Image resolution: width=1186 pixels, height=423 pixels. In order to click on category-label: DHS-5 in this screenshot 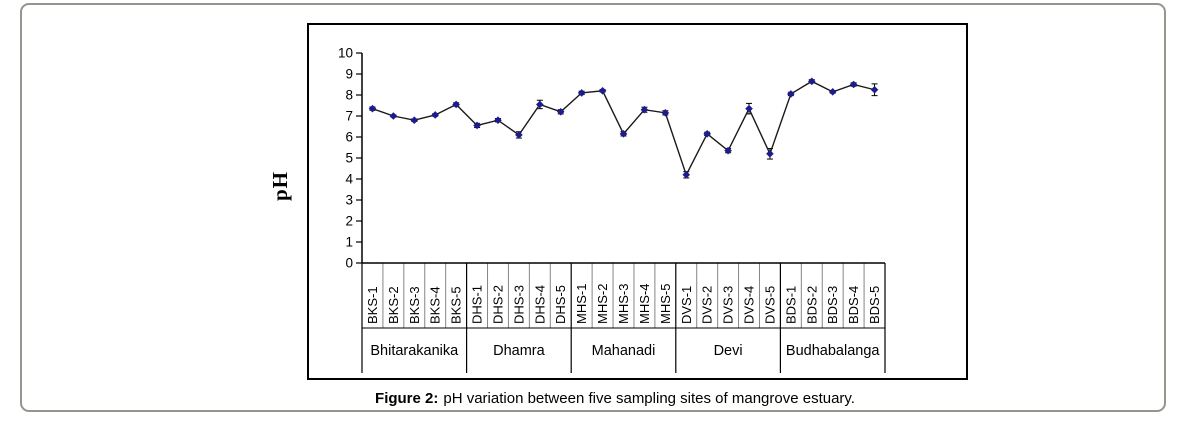, I will do `click(560, 304)`.